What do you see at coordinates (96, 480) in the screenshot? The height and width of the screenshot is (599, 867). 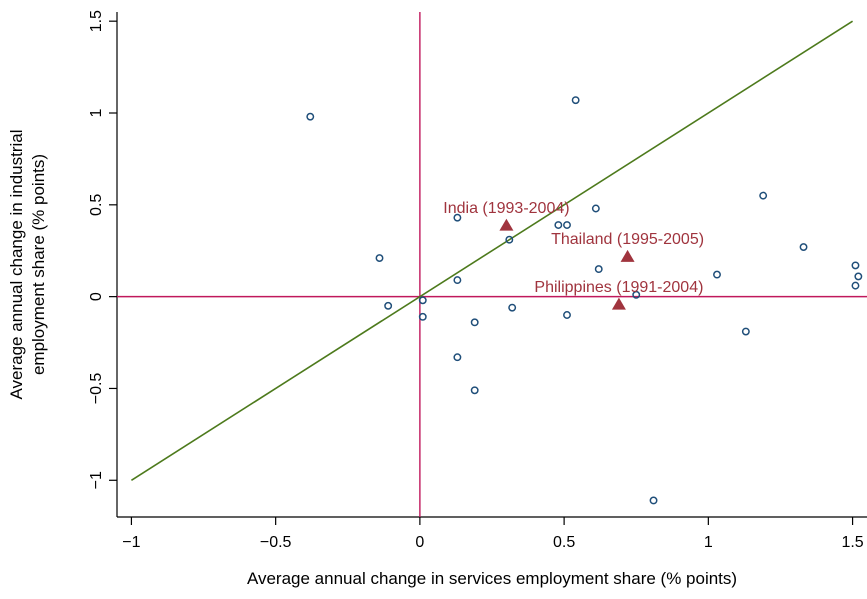 I see `y-tick-label: −1` at bounding box center [96, 480].